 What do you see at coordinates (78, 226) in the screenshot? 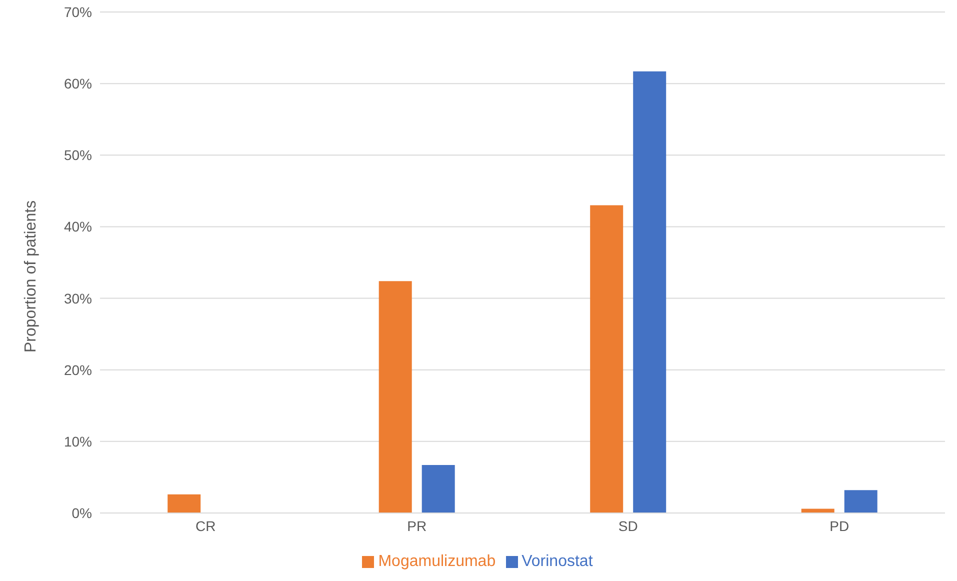
I see `y-tick-label: 40%` at bounding box center [78, 226].